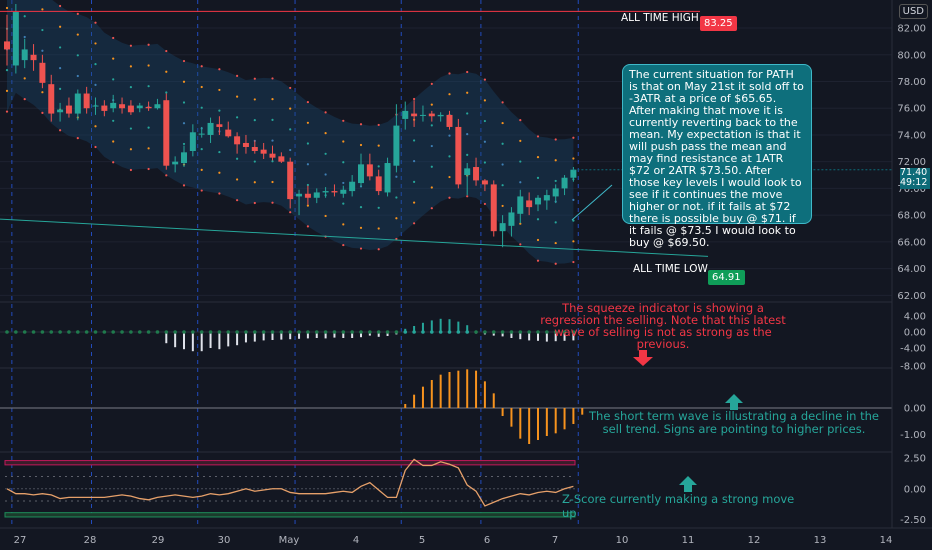 Image resolution: width=932 pixels, height=550 pixels. Describe the element at coordinates (643, 358) in the screenshot. I see `down-arrow-icon` at that location.